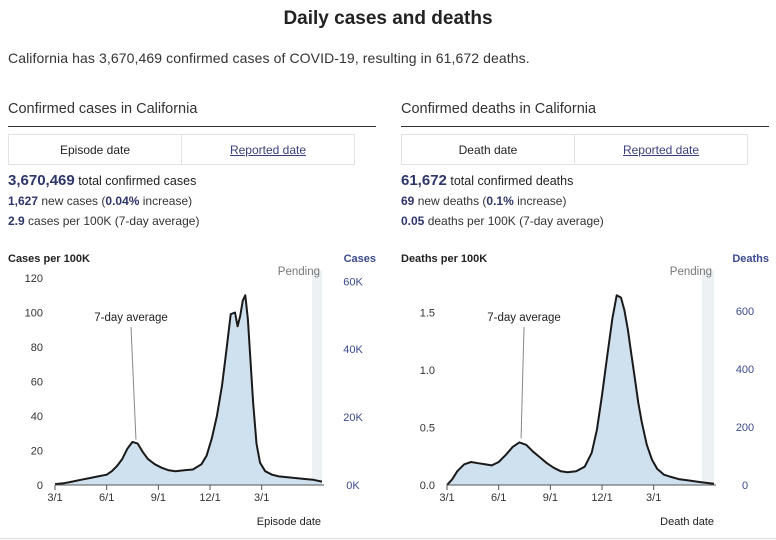  What do you see at coordinates (745, 428) in the screenshot?
I see `y-tick-label-right: 200` at bounding box center [745, 428].